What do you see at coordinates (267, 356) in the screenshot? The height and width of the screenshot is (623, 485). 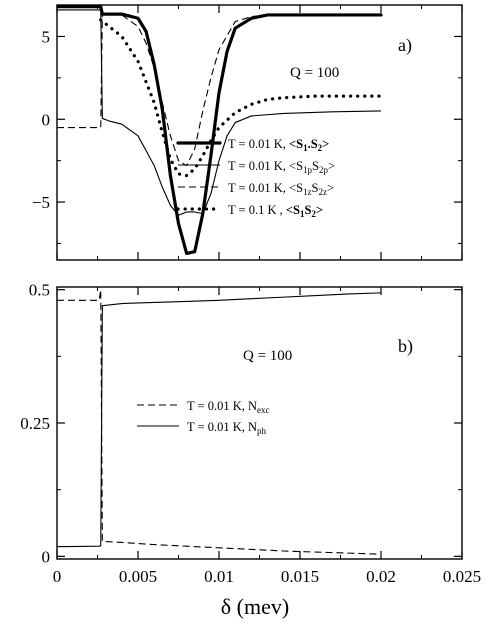 I see `panel-b-annotation: Q = 100` at bounding box center [267, 356].